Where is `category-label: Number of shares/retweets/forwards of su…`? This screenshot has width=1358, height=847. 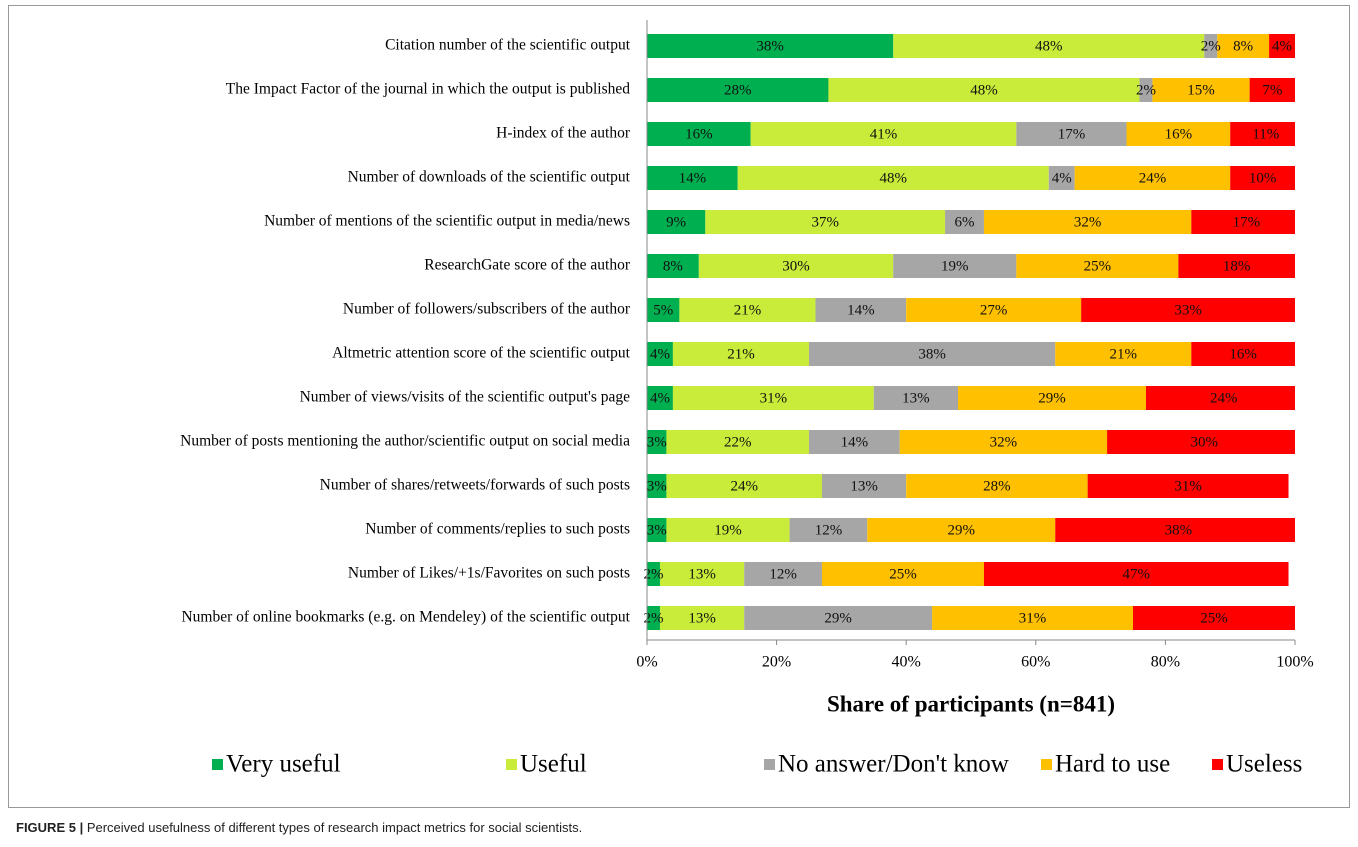
category-label: Number of shares/retweets/forwards of su… is located at coordinates (475, 485).